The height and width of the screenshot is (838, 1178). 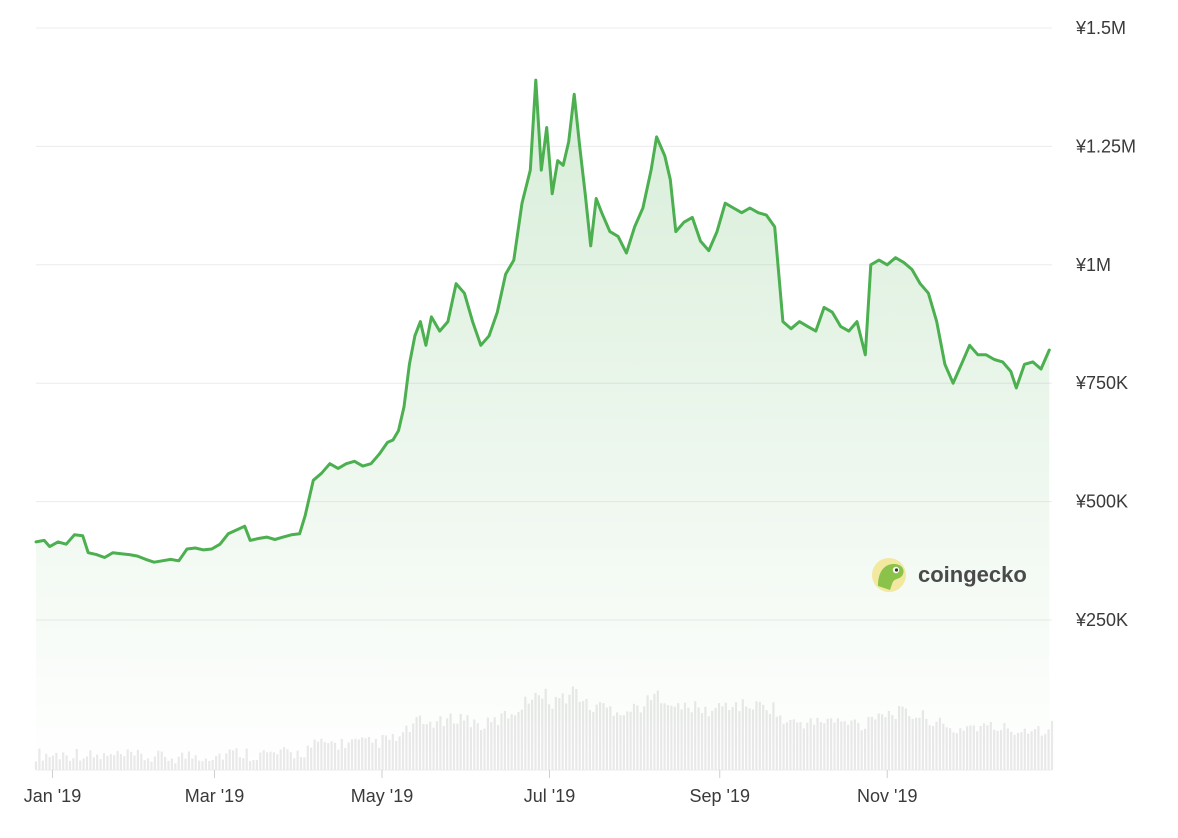 I want to click on x-tick-label: May '19, so click(x=382, y=796).